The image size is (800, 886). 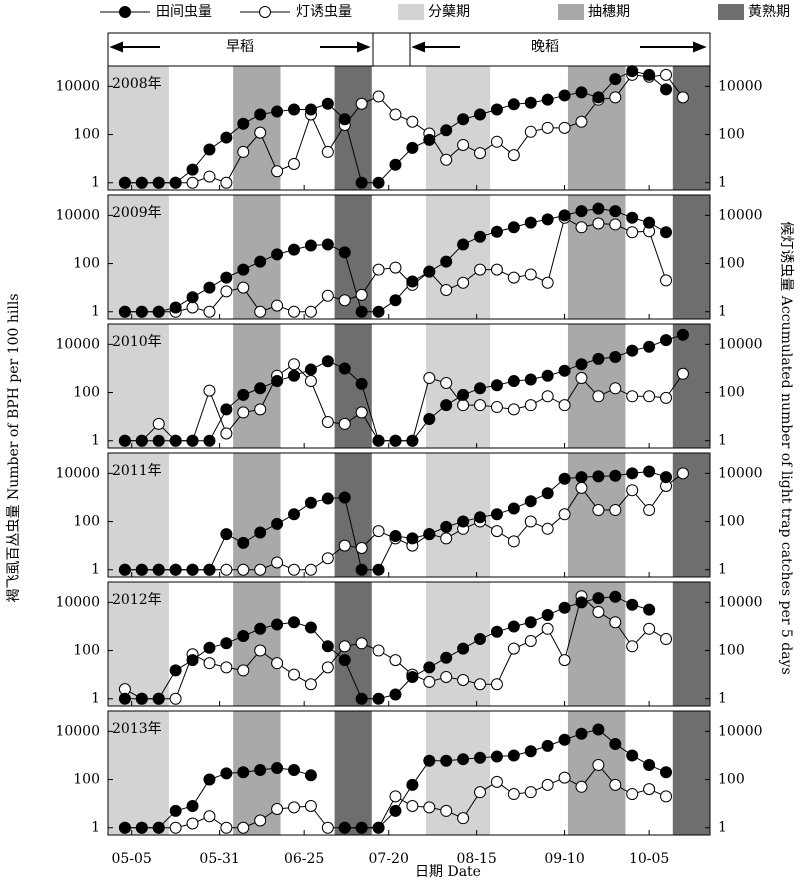 What do you see at coordinates (409, 128) in the screenshot?
I see `panel-frame` at bounding box center [409, 128].